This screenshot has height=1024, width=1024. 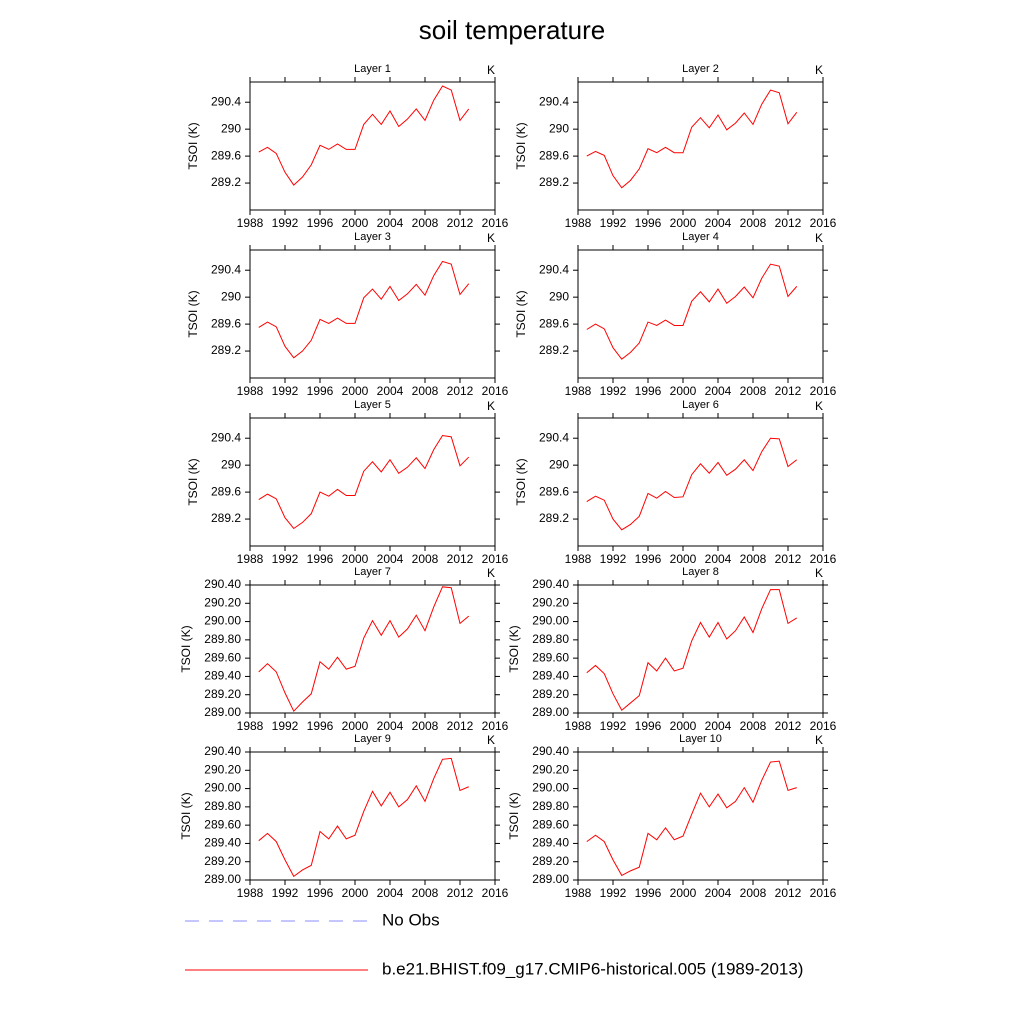 I want to click on figure-title: soil temperature, so click(x=512, y=30).